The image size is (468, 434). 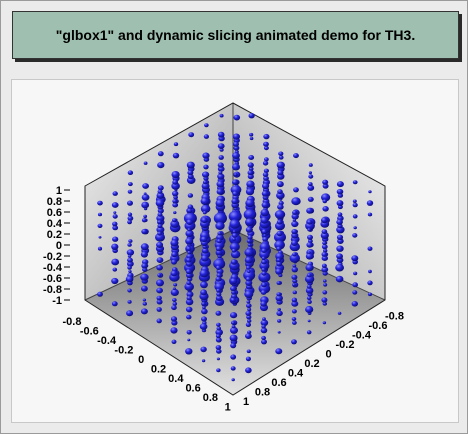 What do you see at coordinates (107, 341) in the screenshot?
I see `x-axis-tick-label: -0.4` at bounding box center [107, 341].